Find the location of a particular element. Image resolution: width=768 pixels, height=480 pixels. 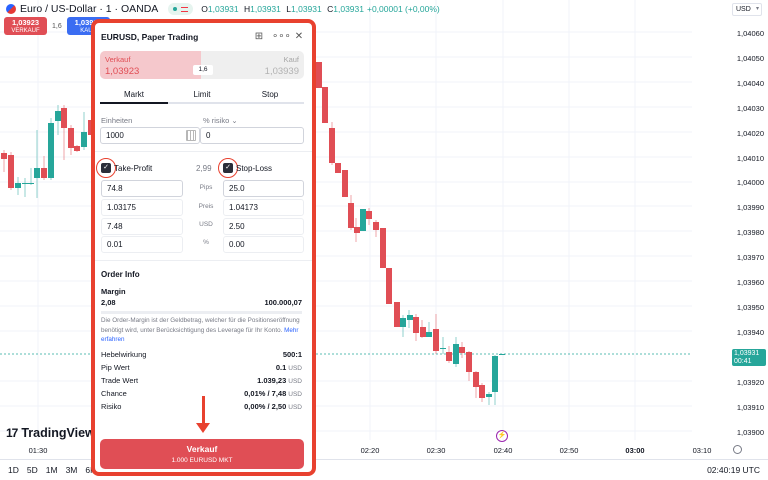

time-label: 01:30 is located at coordinates (38, 450).